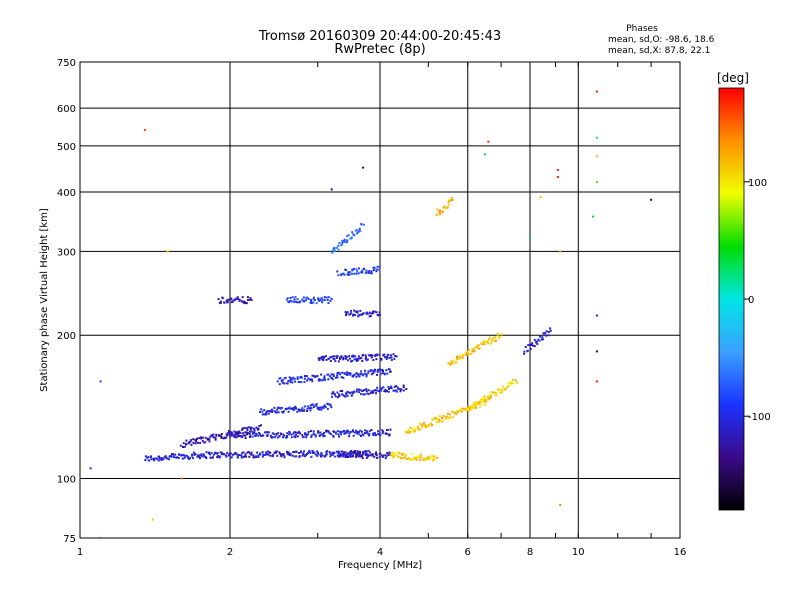 The width and height of the screenshot is (800, 600). What do you see at coordinates (66, 301) in the screenshot?
I see `y-axis-ticks: 75 100 200 300 400 500 600 750` at bounding box center [66, 301].